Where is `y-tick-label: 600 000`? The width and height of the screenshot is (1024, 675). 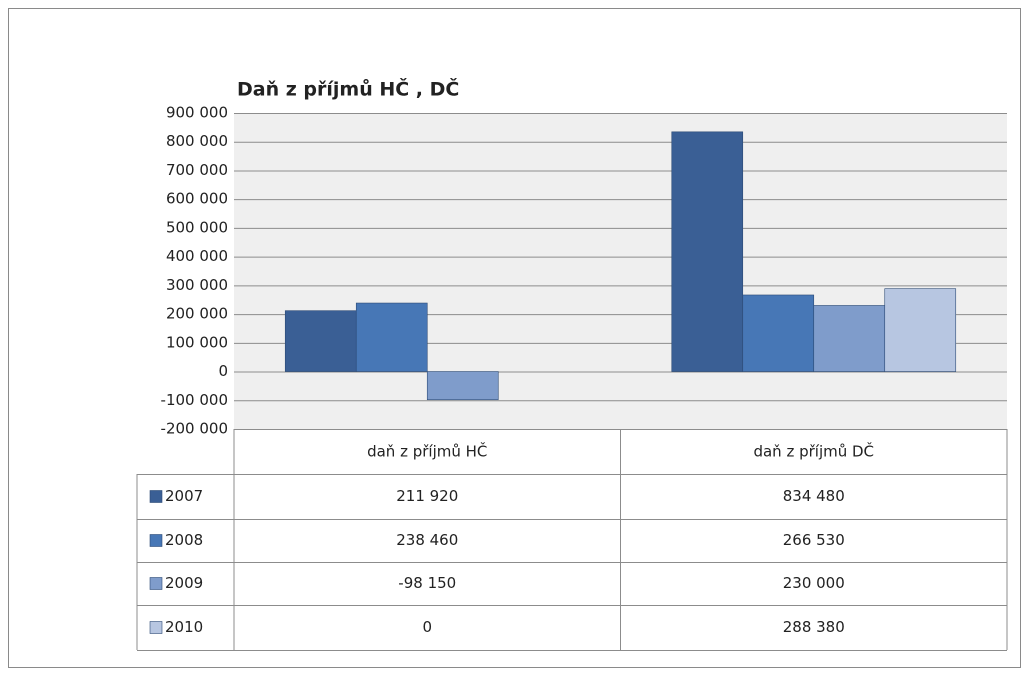
y-tick-label: 600 000 is located at coordinates (197, 199).